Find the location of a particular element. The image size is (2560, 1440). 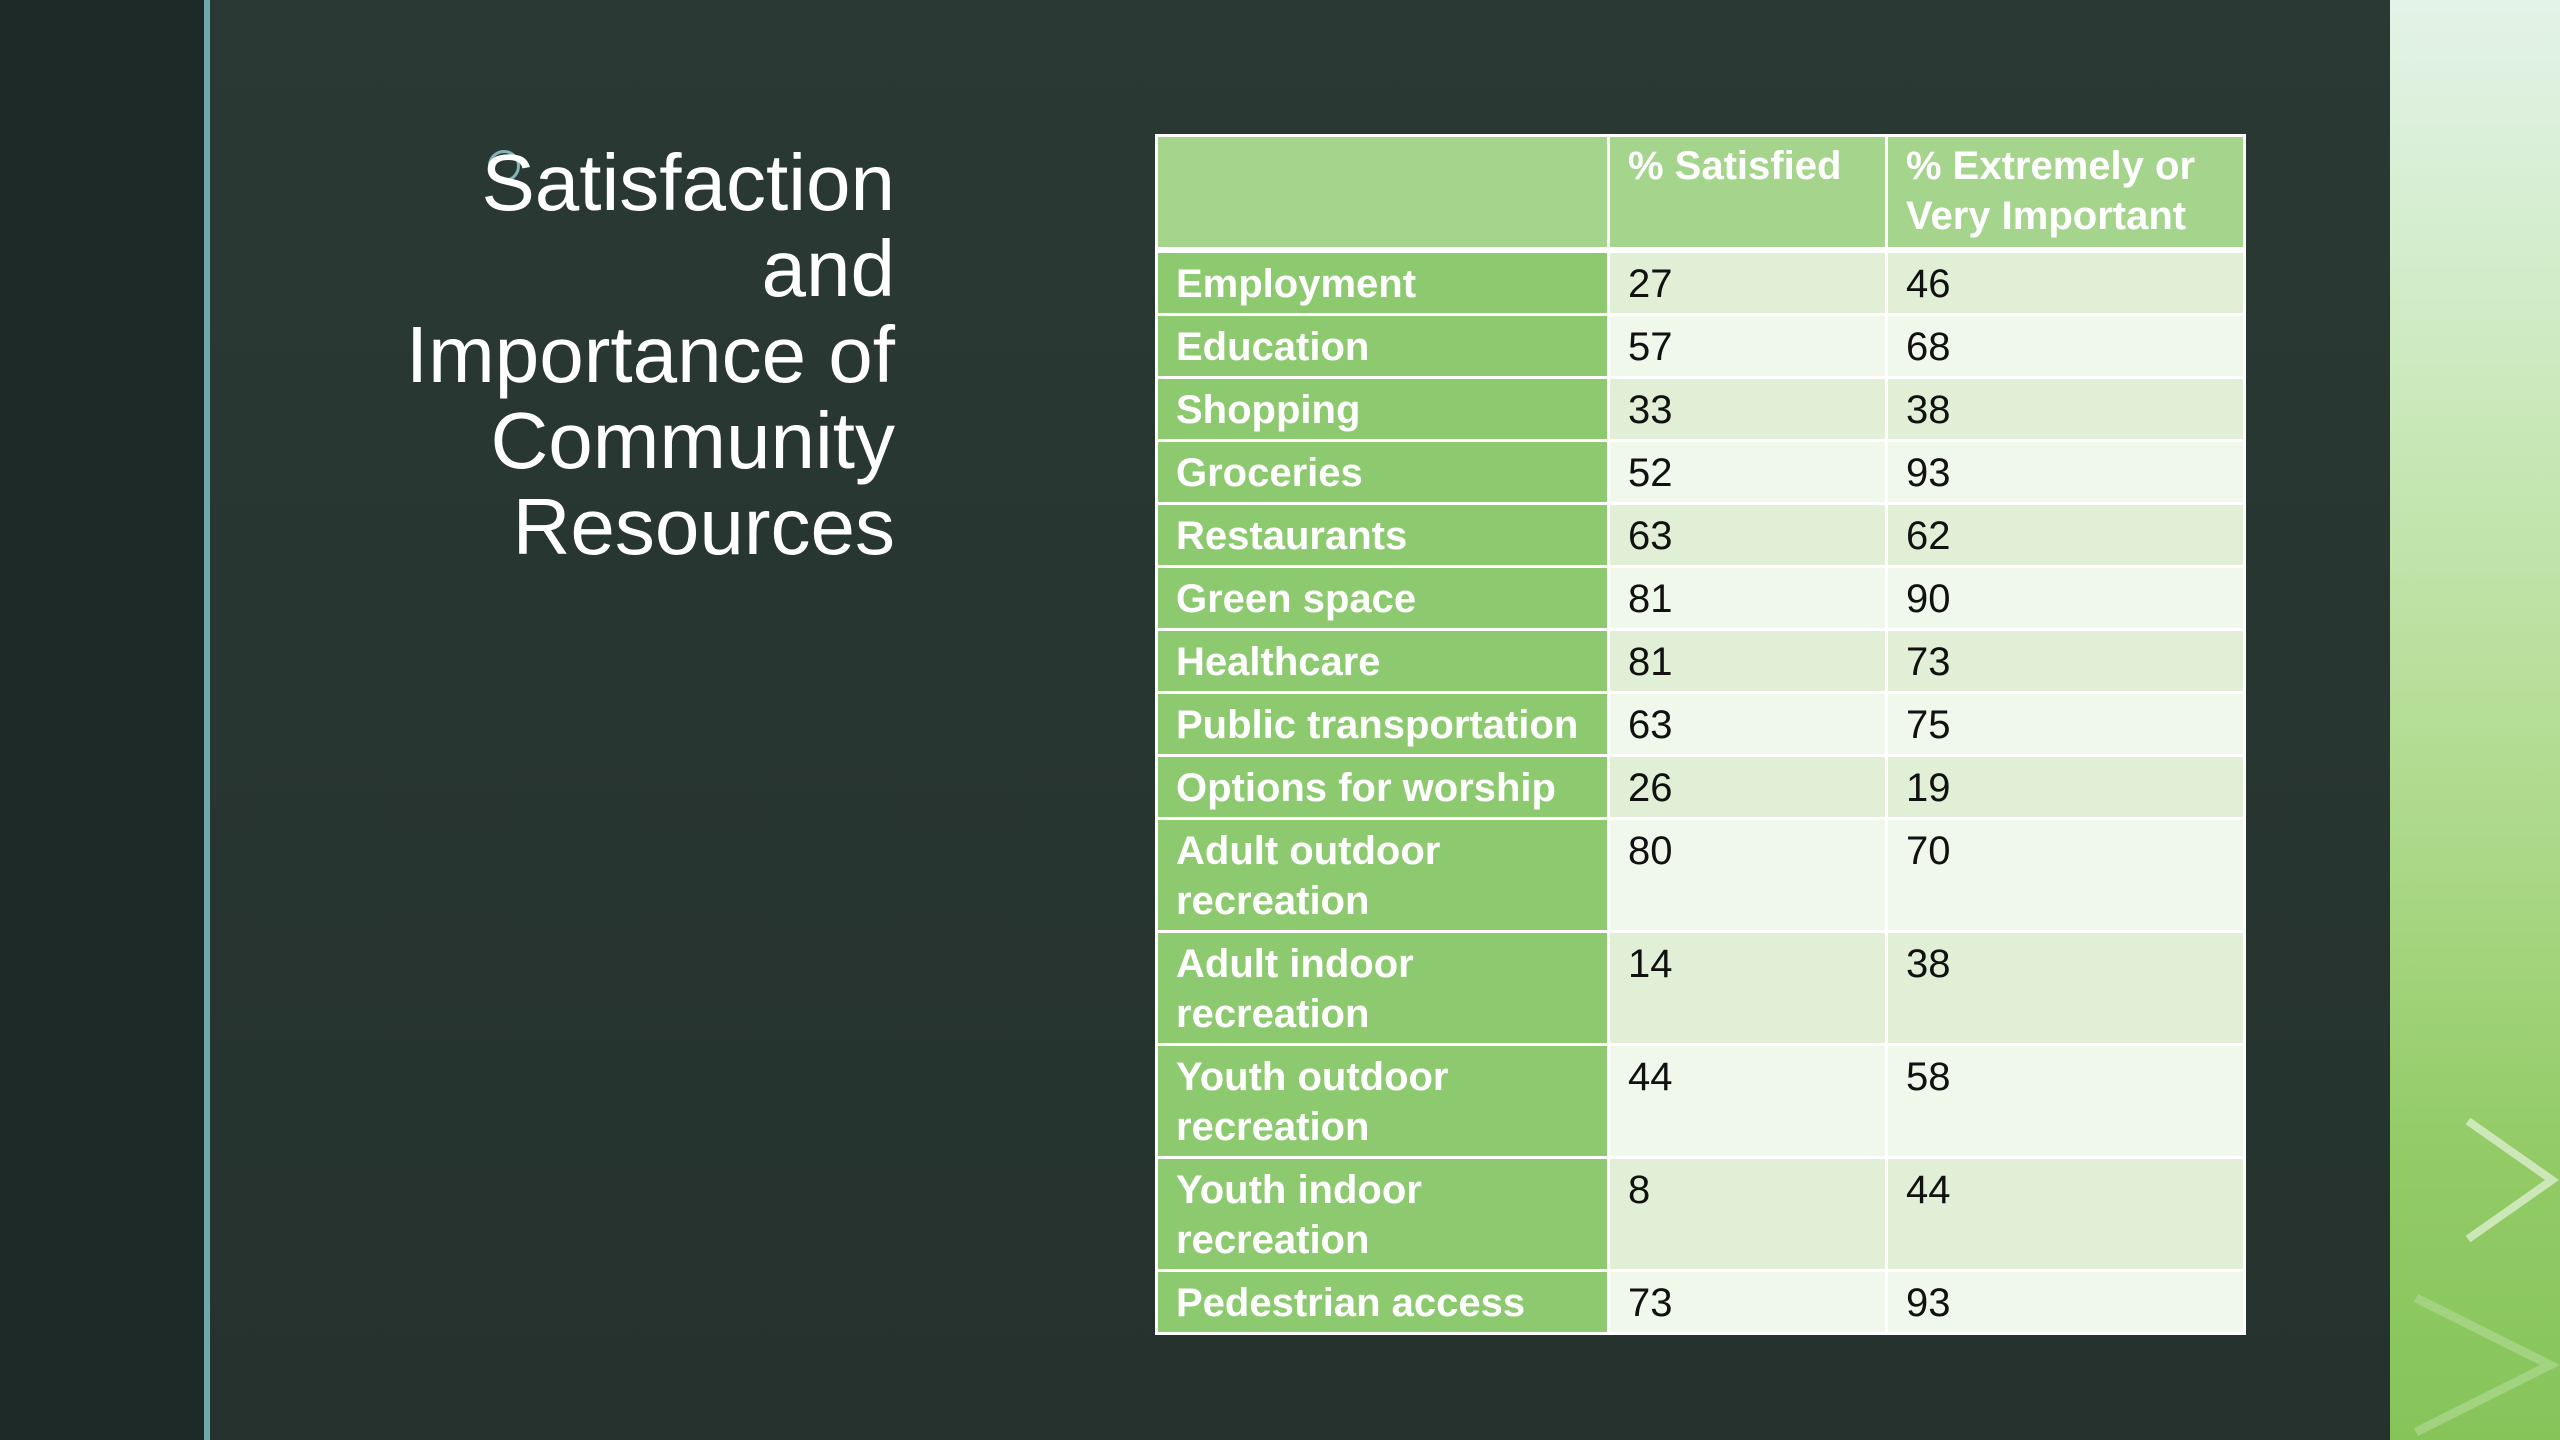

row-resource-cell: Education is located at coordinates (1382, 346).